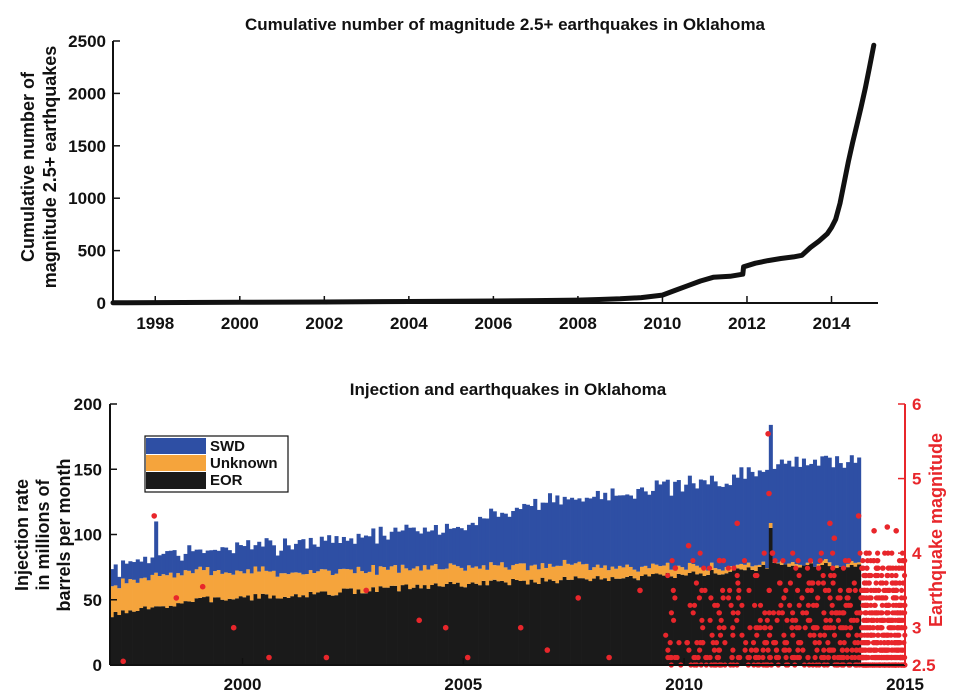 This screenshot has width=960, height=699. I want to click on injection-y-label-line-2: in millions of, so click(43, 534).